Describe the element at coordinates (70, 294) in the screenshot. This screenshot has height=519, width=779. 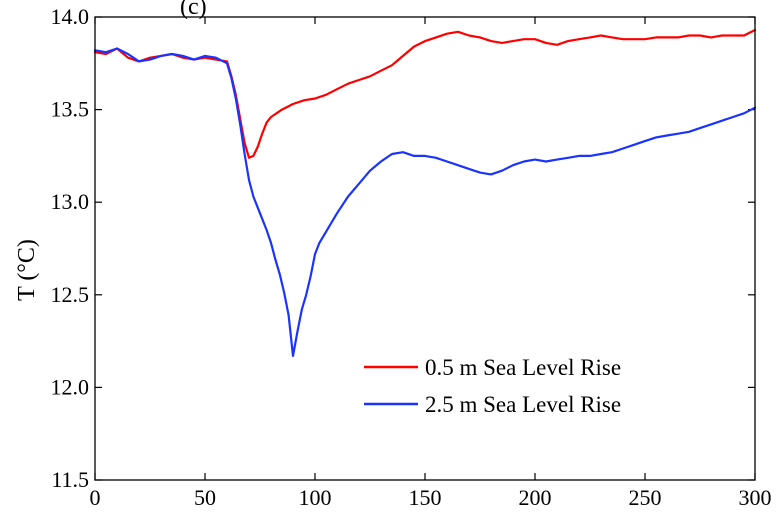
I see `y-tick-label: 12.5` at that location.